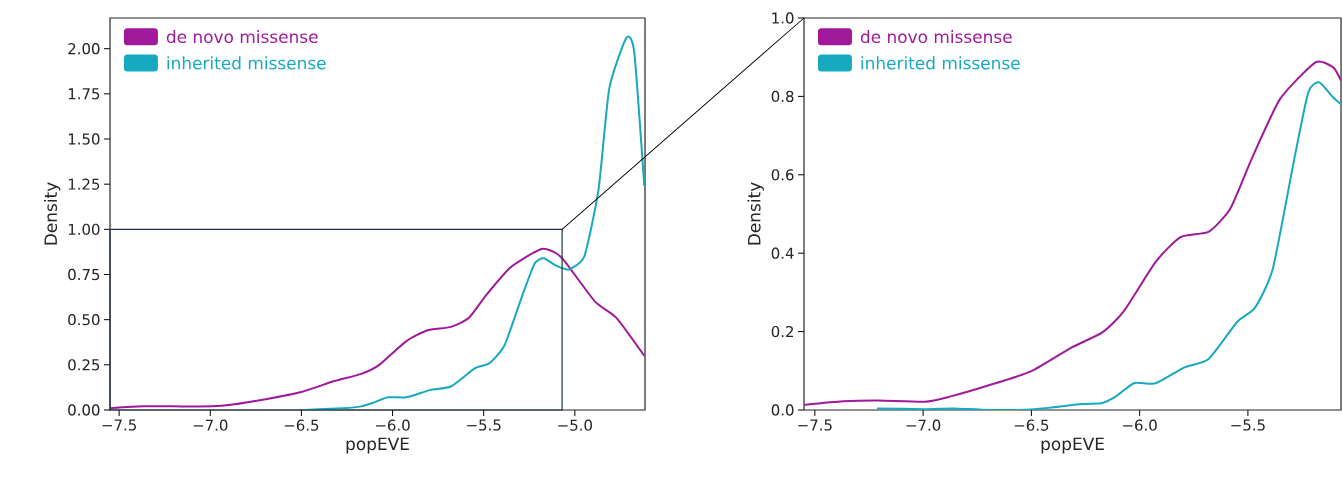 Image resolution: width=1343 pixels, height=485 pixels. Describe the element at coordinates (84, 410) in the screenshot. I see `y-tick-label: 0.00` at that location.